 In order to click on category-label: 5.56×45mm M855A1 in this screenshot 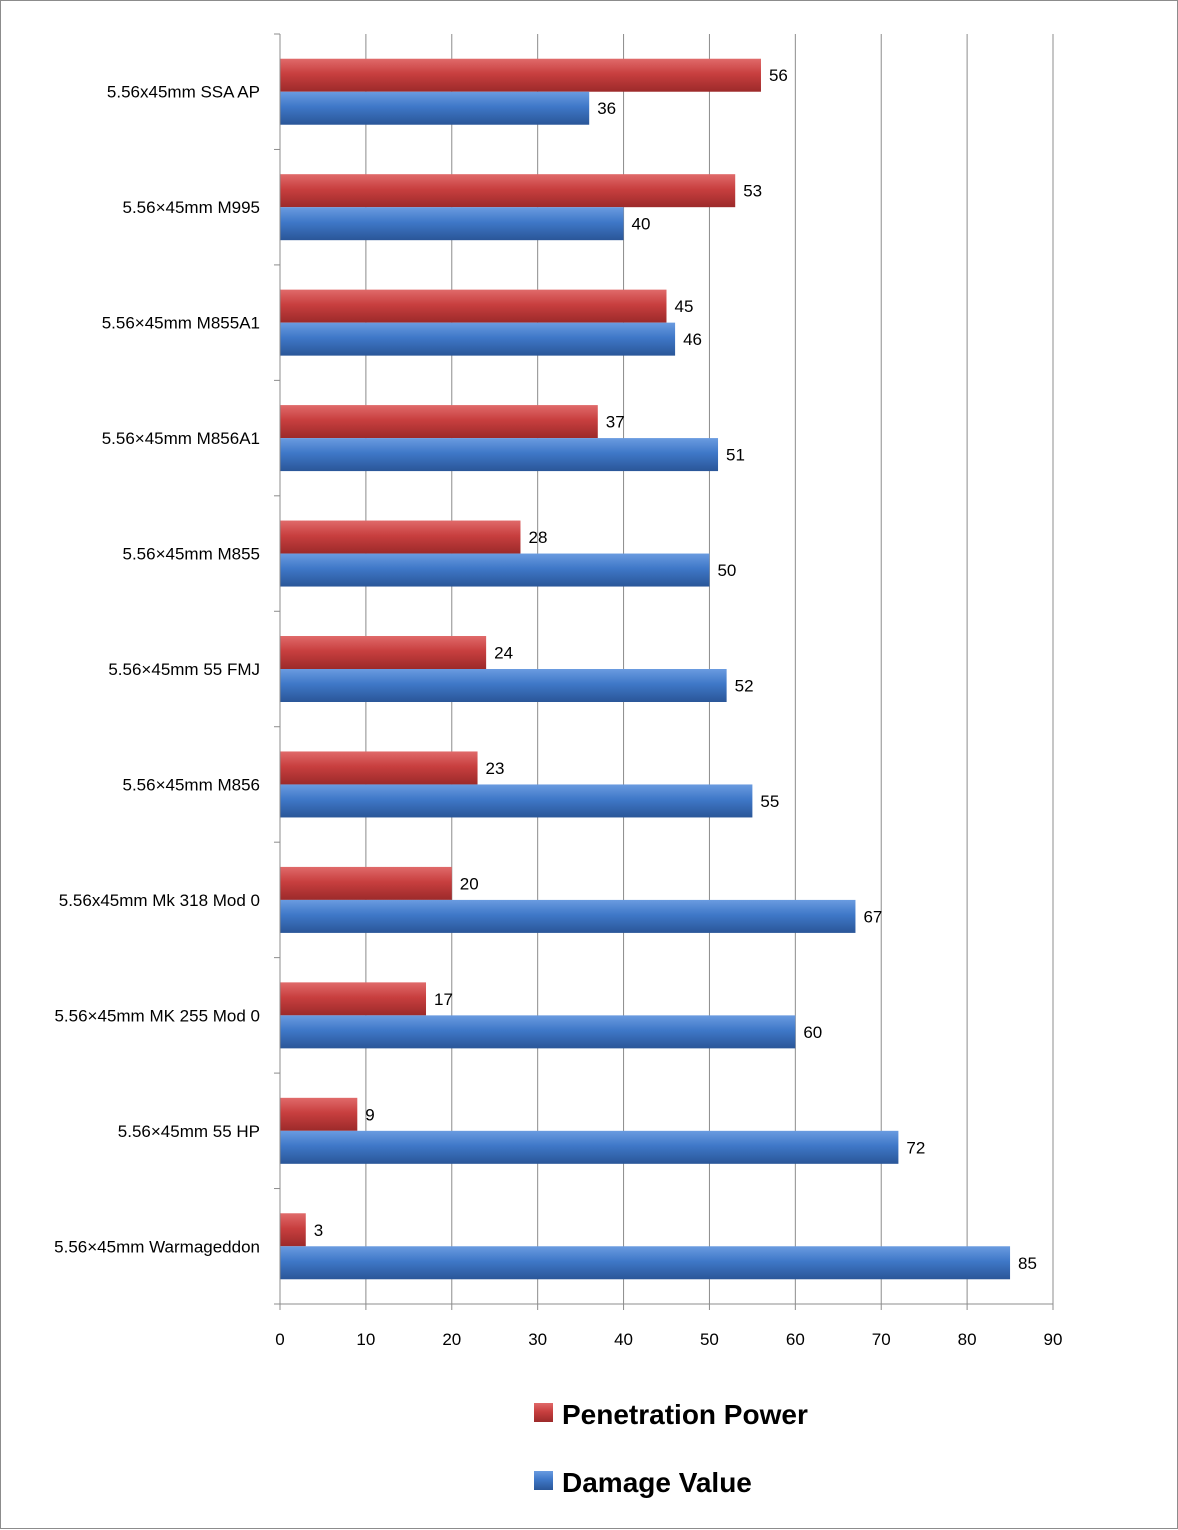, I will do `click(181, 323)`.